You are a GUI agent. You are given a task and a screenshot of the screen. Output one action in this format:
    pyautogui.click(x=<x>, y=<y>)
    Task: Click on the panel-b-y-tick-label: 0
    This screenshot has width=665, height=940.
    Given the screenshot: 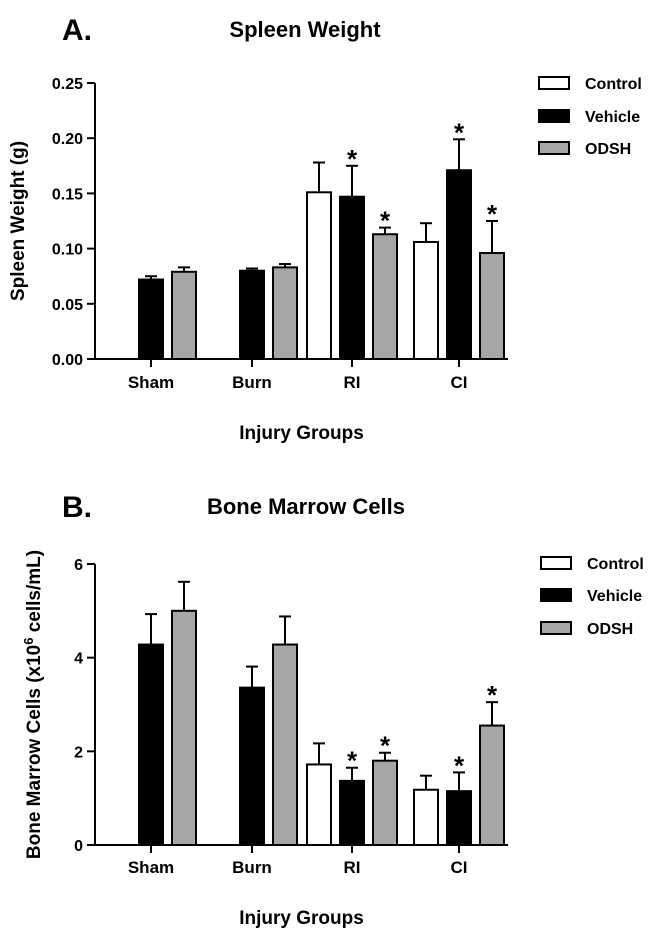 What is the action you would take?
    pyautogui.click(x=78, y=846)
    